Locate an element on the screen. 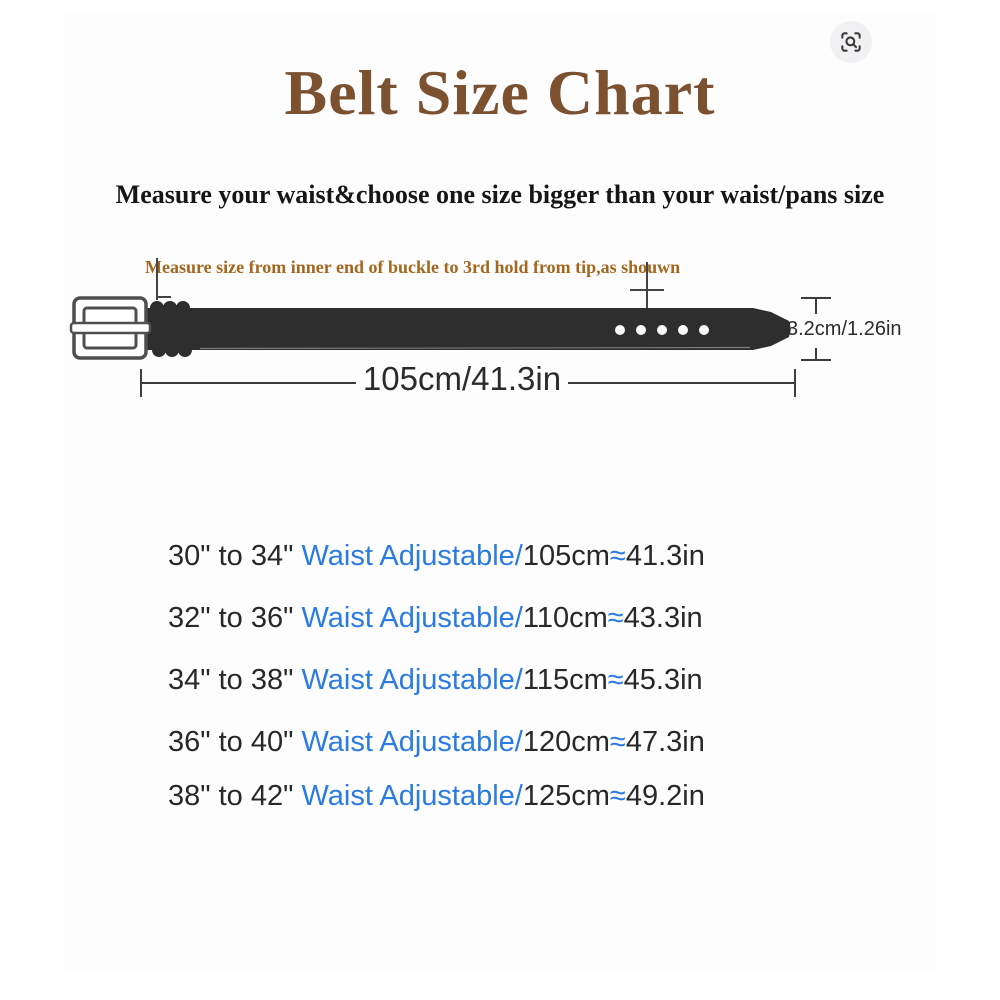 The image size is (1000, 1000). belt-illustration is located at coordinates (450, 327).